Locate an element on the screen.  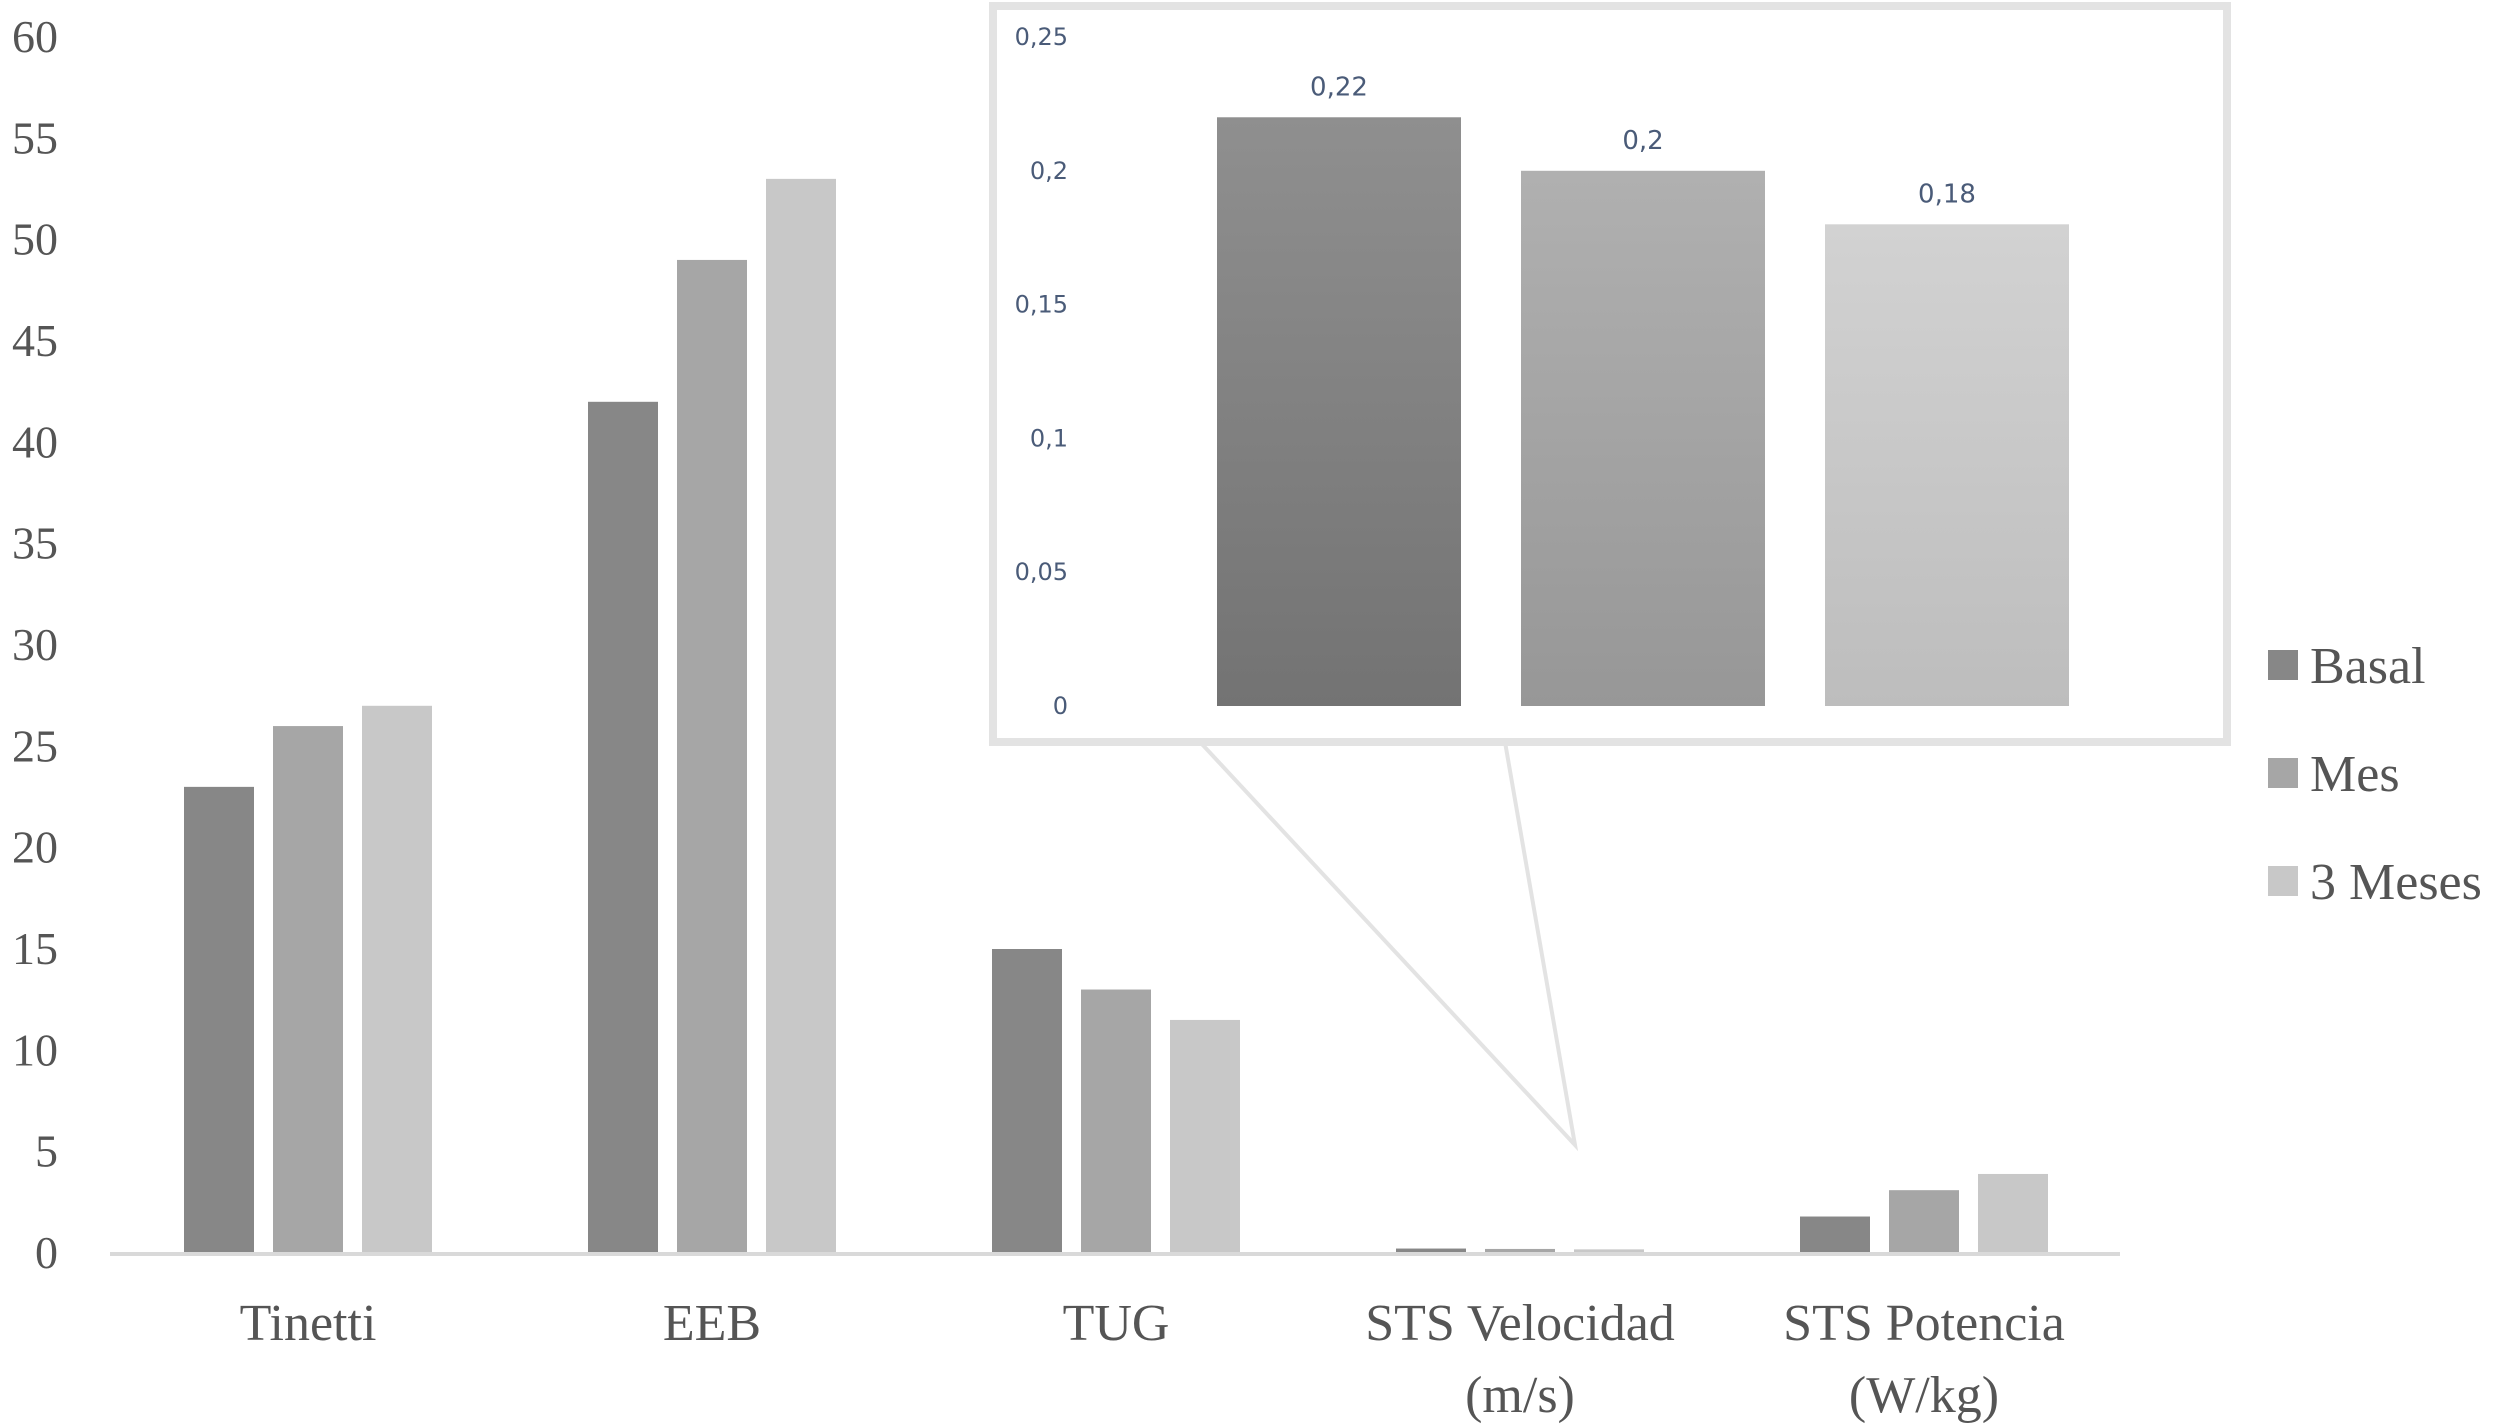
y-tick-label: 35 is located at coordinates (35, 543).